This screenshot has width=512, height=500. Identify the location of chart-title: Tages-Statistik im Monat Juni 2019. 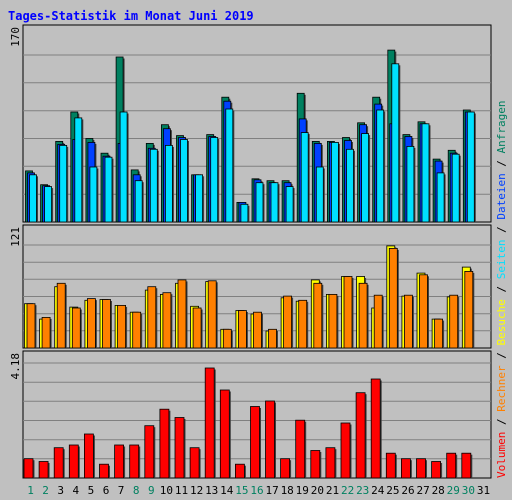
(131, 16).